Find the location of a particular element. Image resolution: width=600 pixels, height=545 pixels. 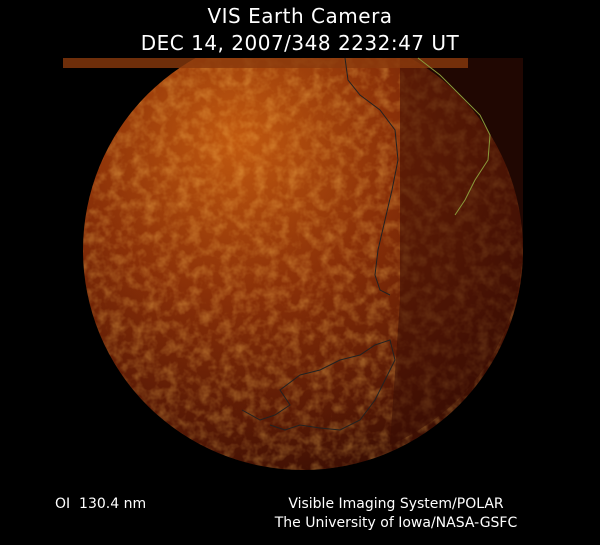

title: VIS Earth Camera is located at coordinates (299, 16).